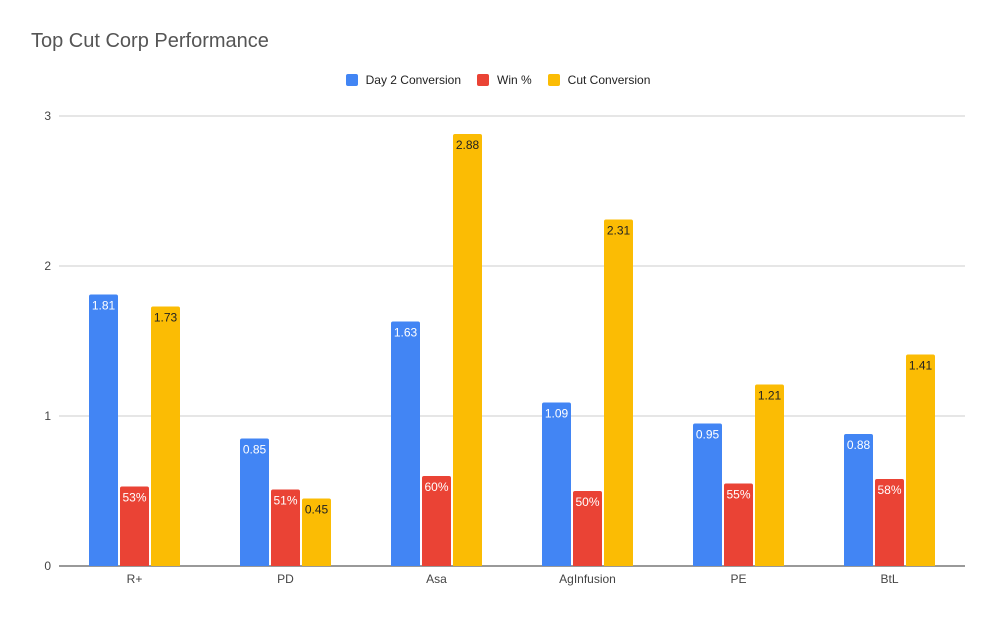 The image size is (996, 617). Describe the element at coordinates (514, 80) in the screenshot. I see `legend-label-win: Win %` at that location.